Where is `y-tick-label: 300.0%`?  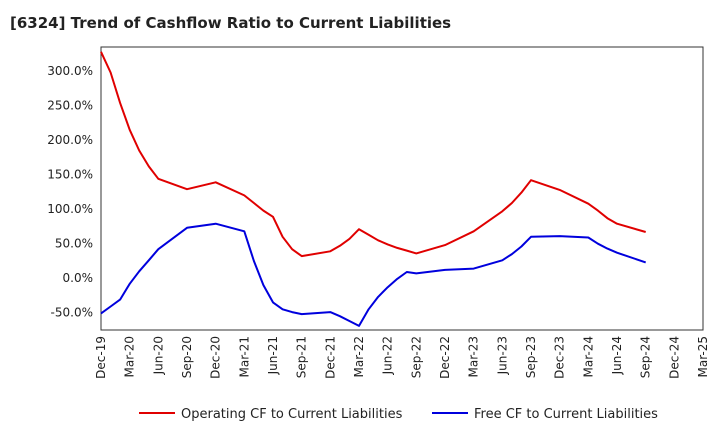 y-tick-label: 300.0% is located at coordinates (70, 71).